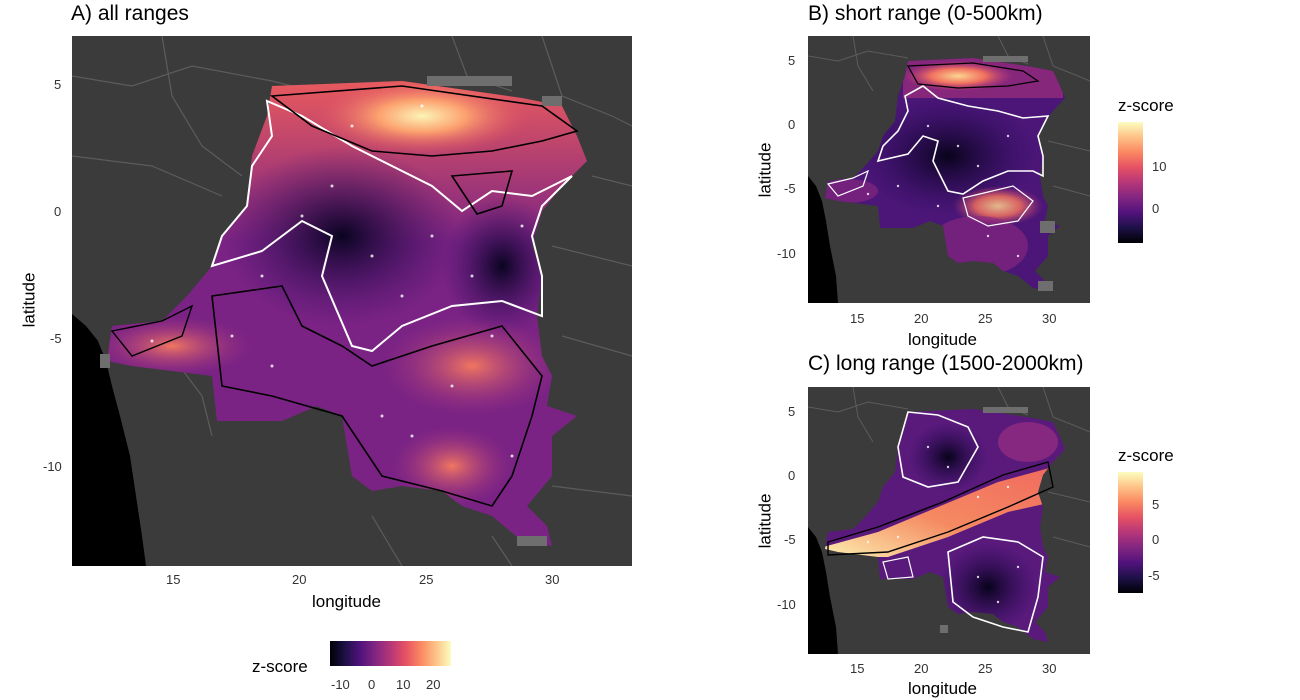 This screenshot has width=1300, height=700. Describe the element at coordinates (426, 579) in the screenshot. I see `panel-a-xtick: 25` at that location.